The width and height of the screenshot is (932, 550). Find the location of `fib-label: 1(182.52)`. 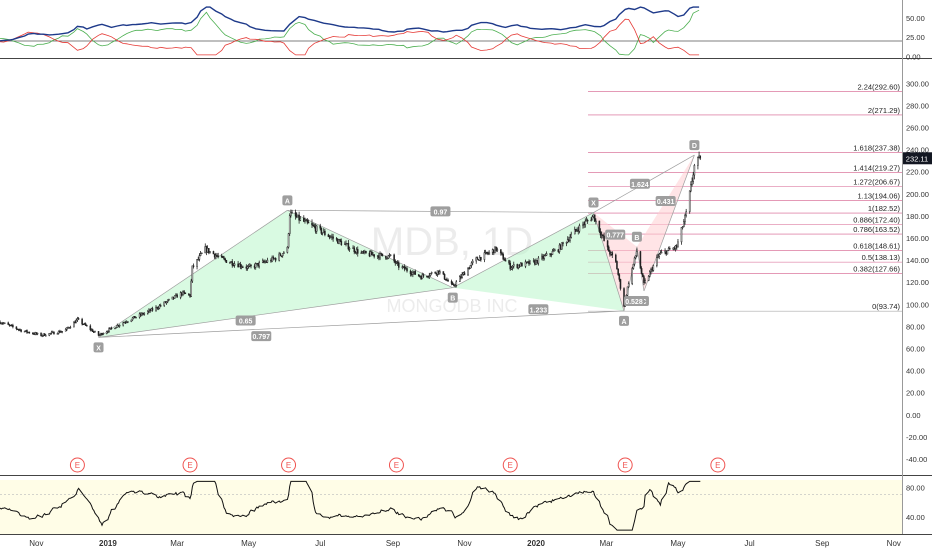

fib-label: 1(182.52) is located at coordinates (884, 208).